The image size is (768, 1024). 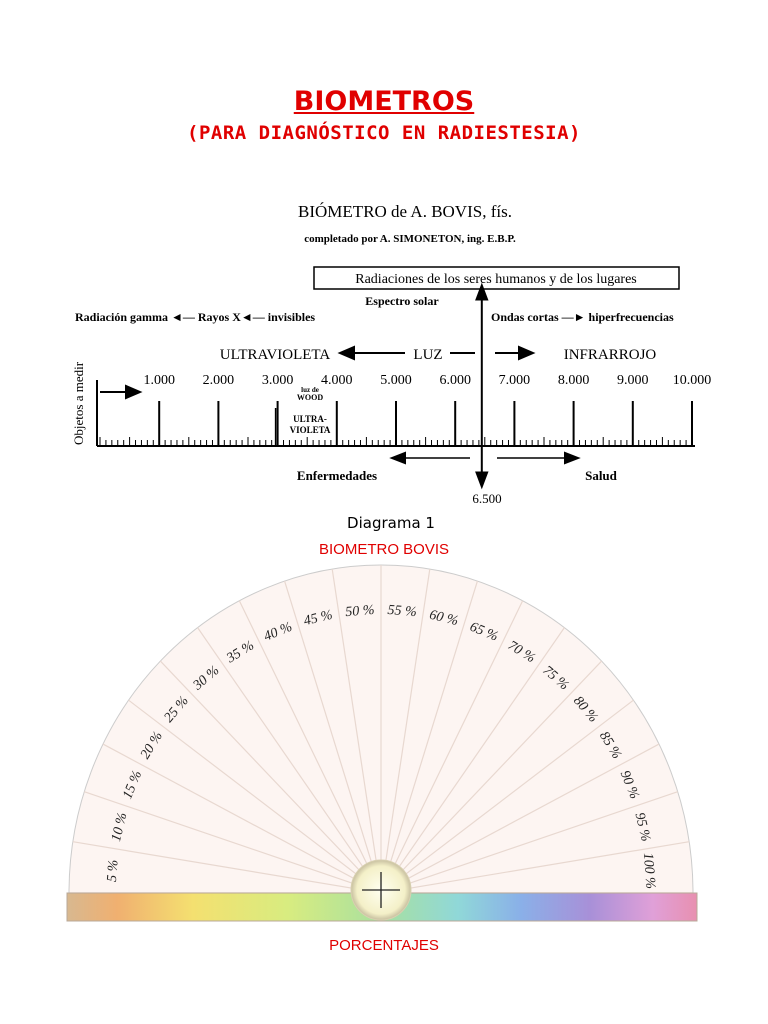 I want to click on diagram-subheading: completado por A. SIMONETON, ing. E.B.P., so click(x=410, y=239).